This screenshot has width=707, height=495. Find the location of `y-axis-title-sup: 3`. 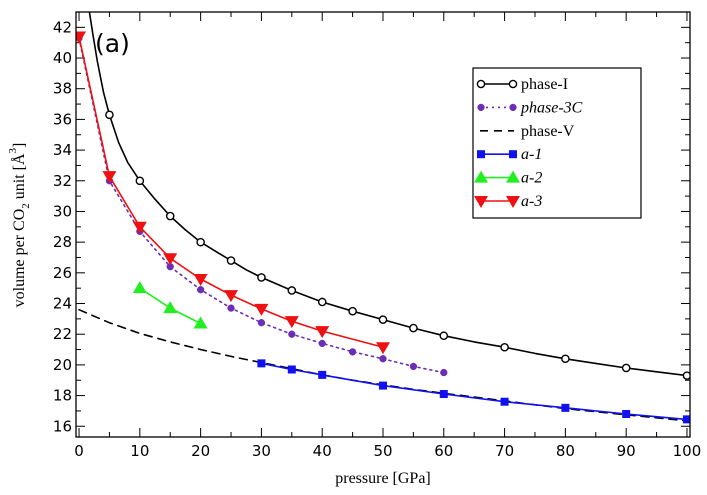

y-axis-title-sup: 3 is located at coordinates (13, 150).